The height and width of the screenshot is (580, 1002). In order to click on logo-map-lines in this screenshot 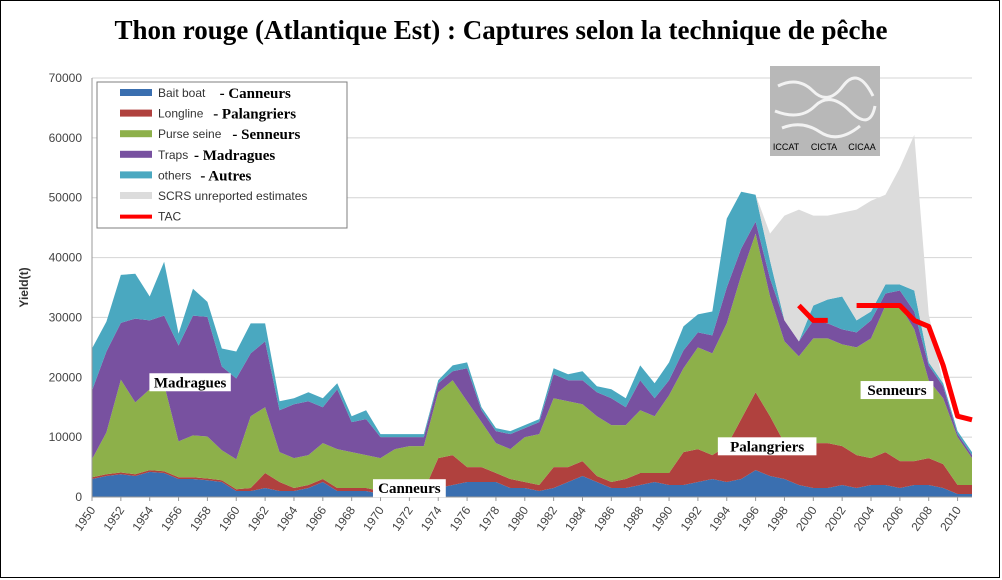, I will do `click(825, 107)`.